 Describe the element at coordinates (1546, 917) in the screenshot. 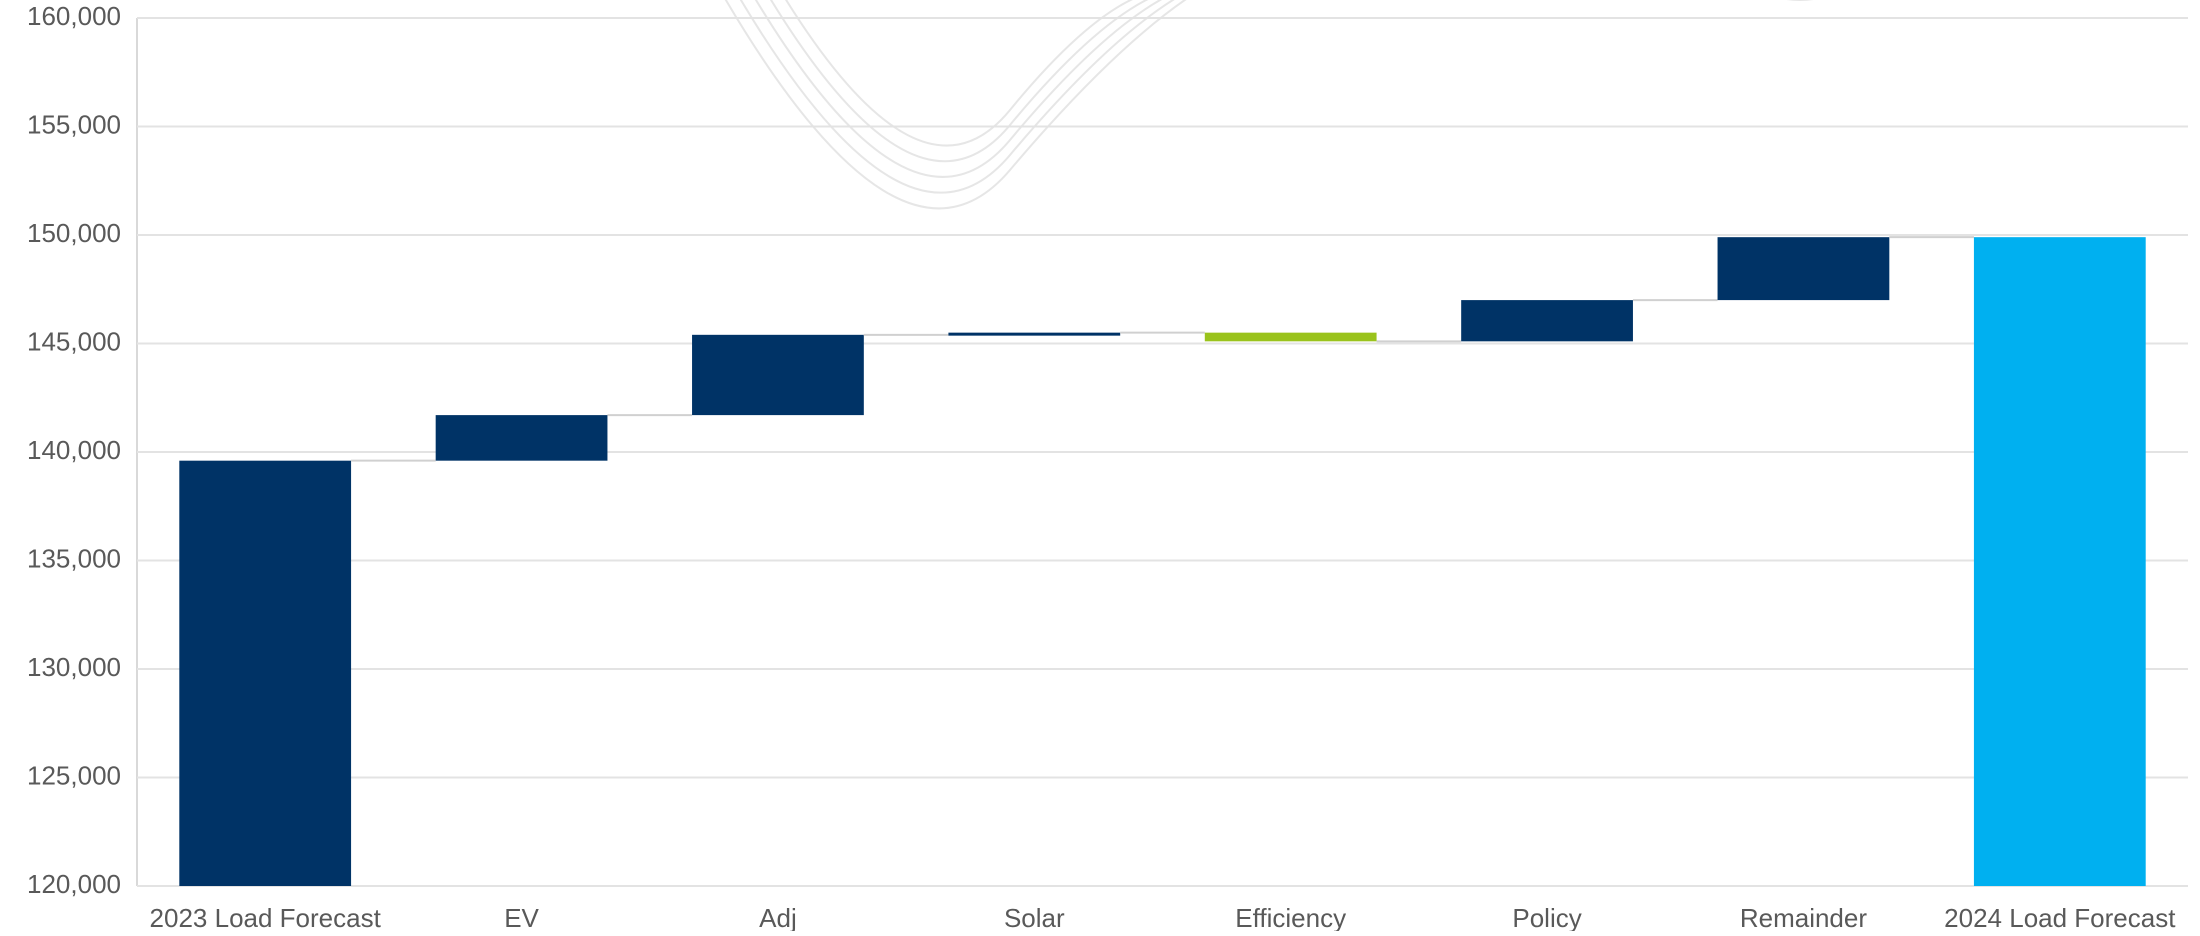

I see `x-tick-label: Policy` at that location.